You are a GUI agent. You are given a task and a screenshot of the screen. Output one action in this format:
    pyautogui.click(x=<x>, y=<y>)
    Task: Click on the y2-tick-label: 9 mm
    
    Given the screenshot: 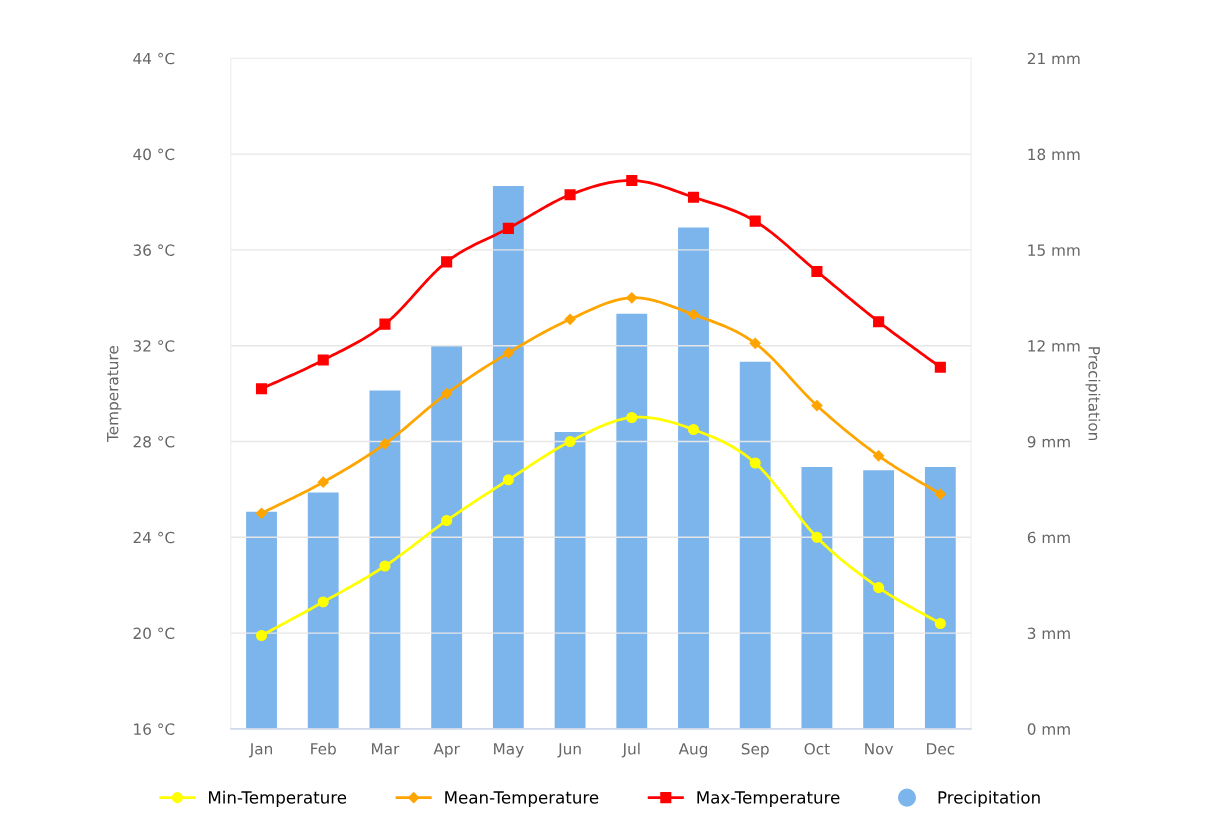 What is the action you would take?
    pyautogui.click(x=1048, y=441)
    